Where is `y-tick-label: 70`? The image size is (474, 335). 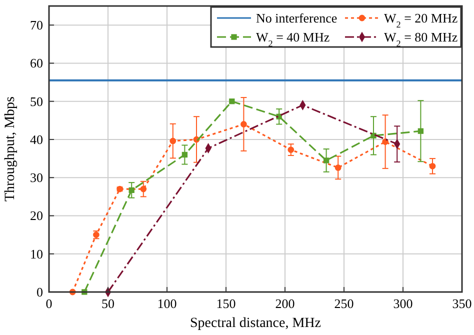 y-tick-label: 70 is located at coordinates (36, 25).